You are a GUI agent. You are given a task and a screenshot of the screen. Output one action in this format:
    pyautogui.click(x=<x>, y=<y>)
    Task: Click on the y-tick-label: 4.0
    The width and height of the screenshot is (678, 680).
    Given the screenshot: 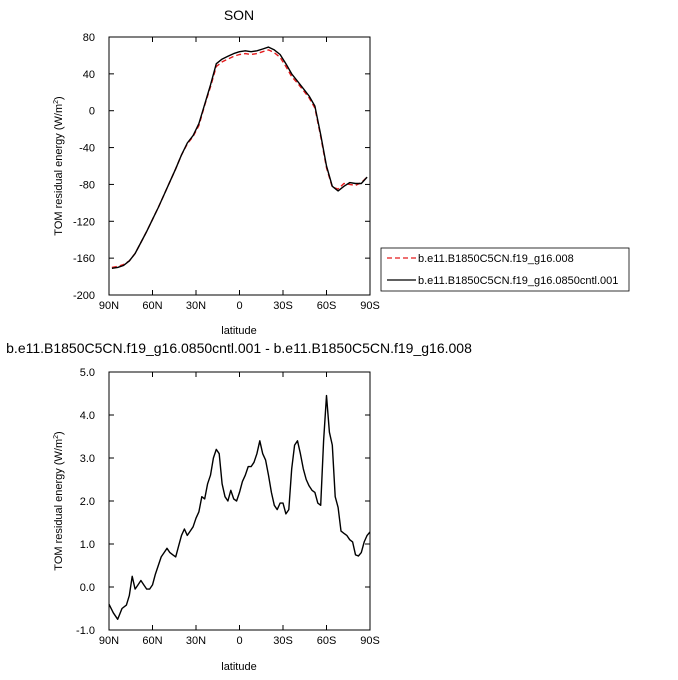 What is the action you would take?
    pyautogui.click(x=87, y=416)
    